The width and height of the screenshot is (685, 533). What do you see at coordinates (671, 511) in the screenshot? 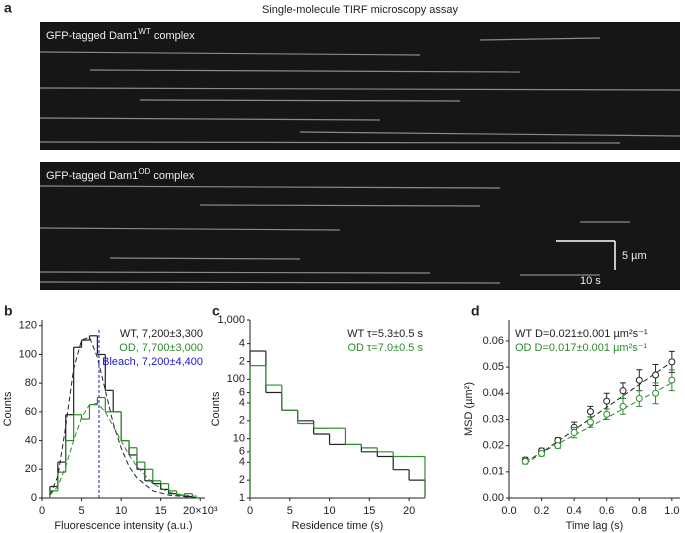
I see `x-tick-label: 1.0` at bounding box center [671, 511].